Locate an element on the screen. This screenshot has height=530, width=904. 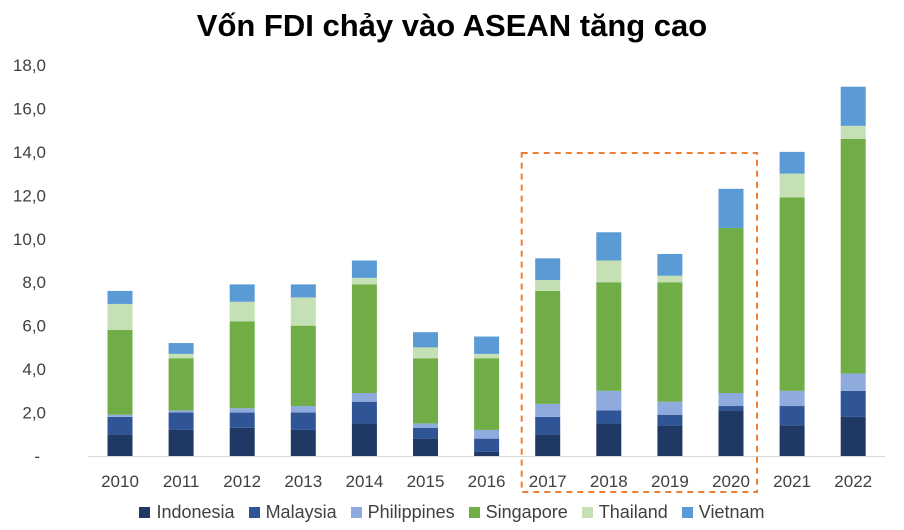
bar-malaysia-2012 is located at coordinates (242, 420).